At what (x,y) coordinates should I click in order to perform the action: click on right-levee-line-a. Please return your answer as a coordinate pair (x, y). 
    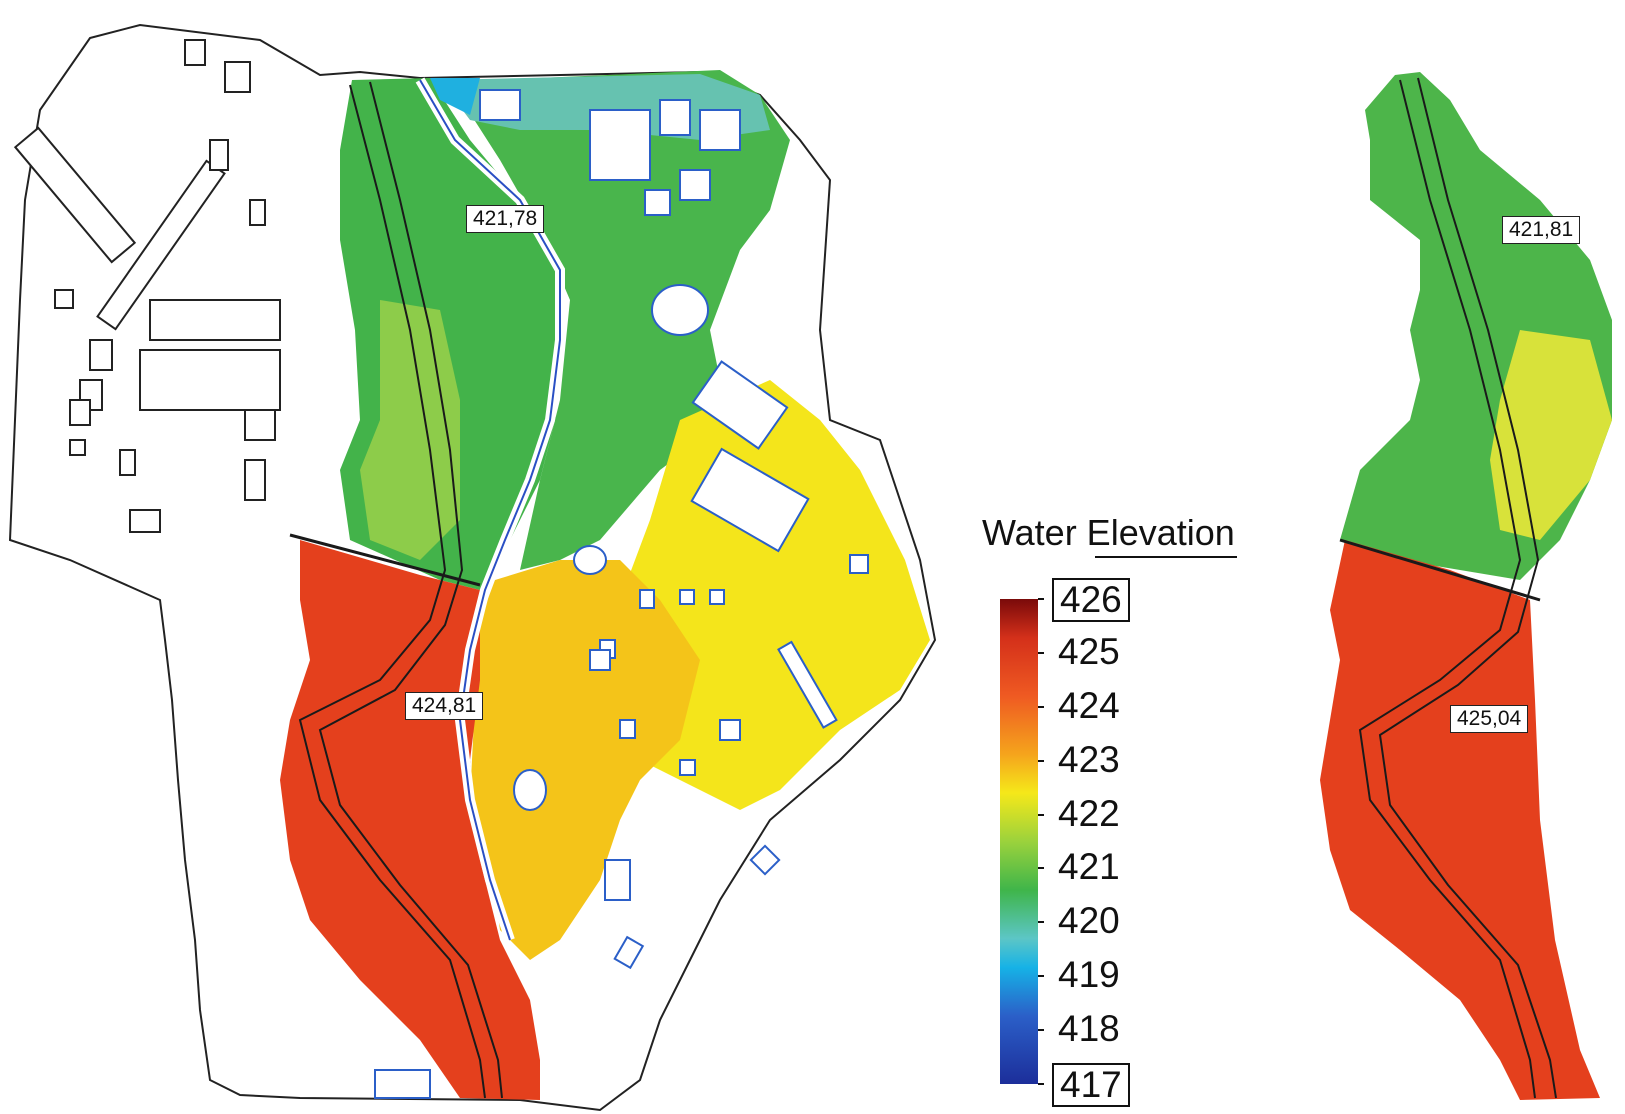
    Looking at the image, I should click on (1447, 589).